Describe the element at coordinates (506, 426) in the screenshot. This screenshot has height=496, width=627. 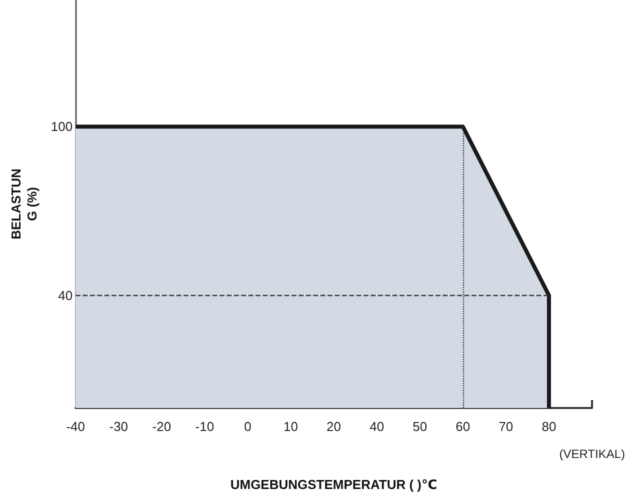
I see `x-tick-label: 70` at that location.